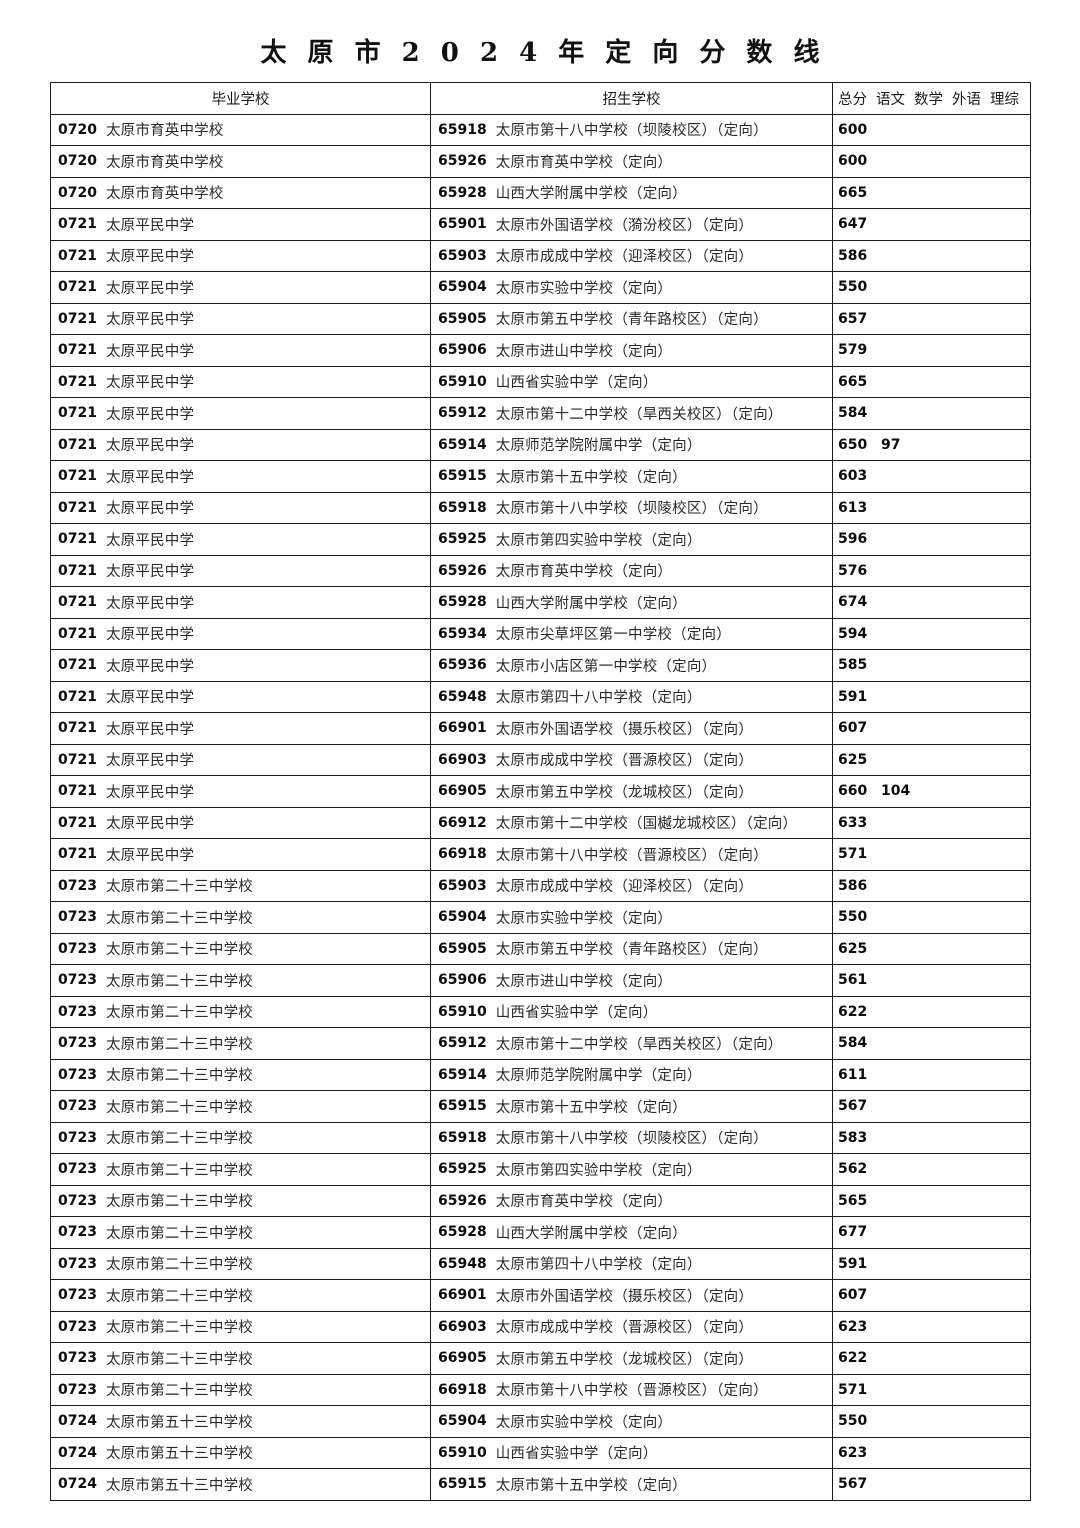 This screenshot has width=1080, height=1528. I want to click on score-value-0: 550, so click(853, 1421).